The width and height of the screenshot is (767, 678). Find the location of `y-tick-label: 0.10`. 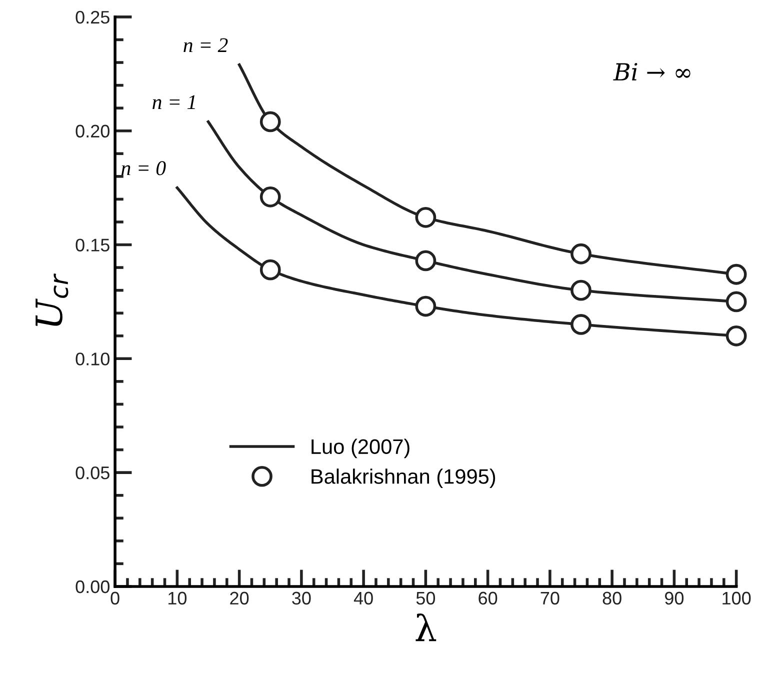

y-tick-label: 0.10 is located at coordinates (93, 359).